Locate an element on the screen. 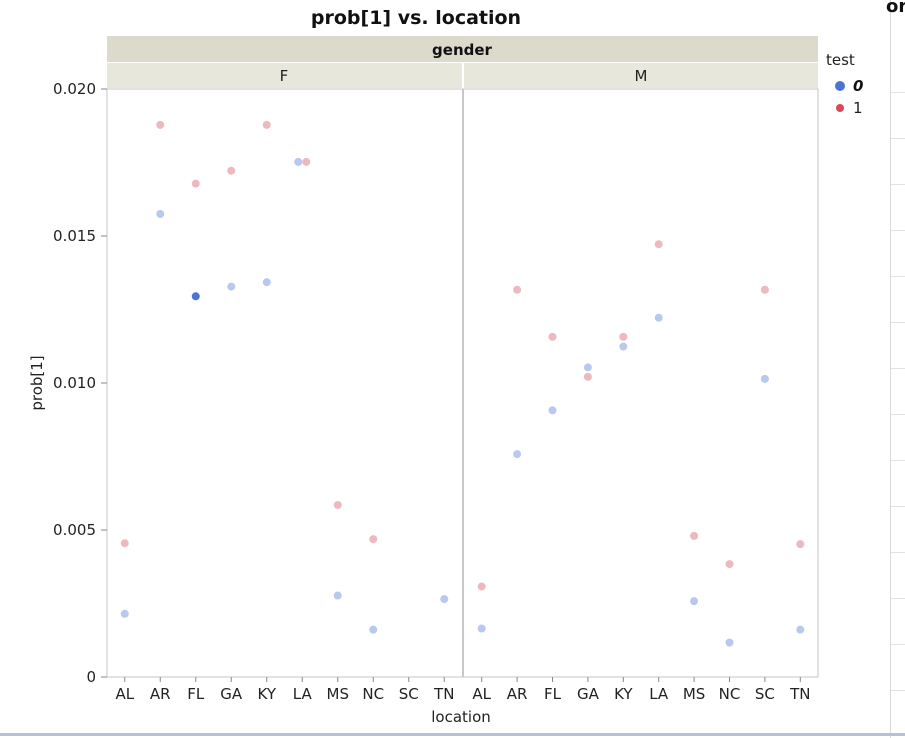 Image resolution: width=905 pixels, height=738 pixels. x-tick-label-m-tn: TN is located at coordinates (799, 694).